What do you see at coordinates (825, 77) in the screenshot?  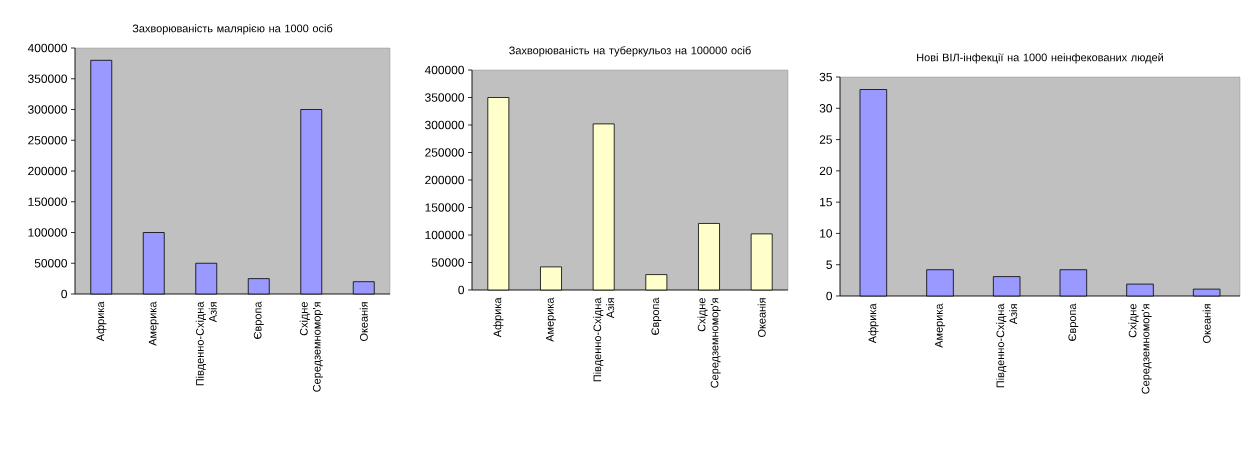 I see `y-tick-label: 35` at bounding box center [825, 77].